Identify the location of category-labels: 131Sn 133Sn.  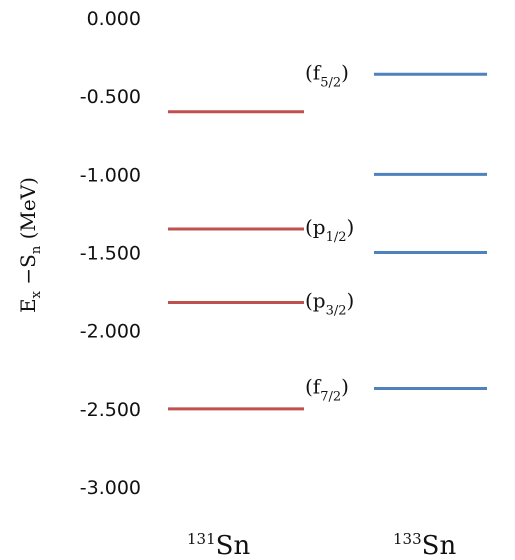
(321, 545).